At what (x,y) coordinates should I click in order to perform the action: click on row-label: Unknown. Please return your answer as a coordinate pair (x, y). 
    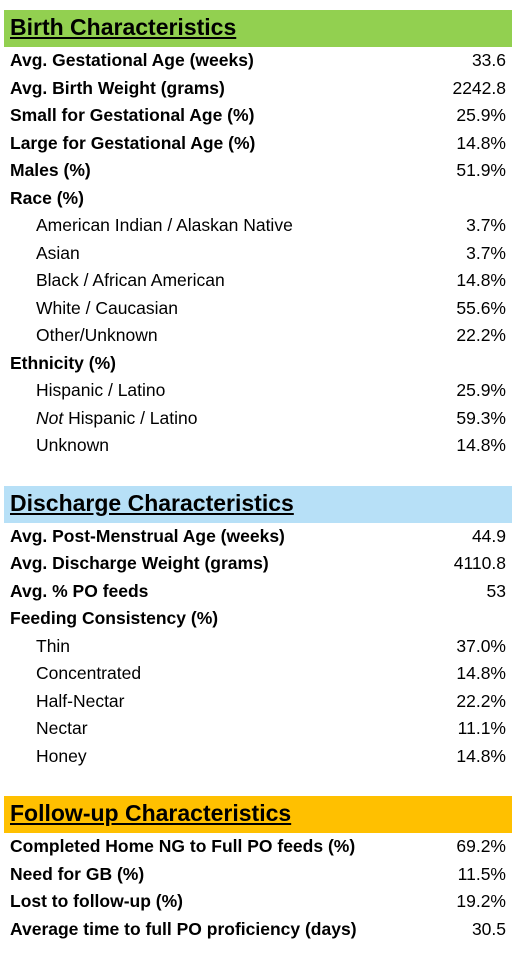
    Looking at the image, I should click on (72, 445).